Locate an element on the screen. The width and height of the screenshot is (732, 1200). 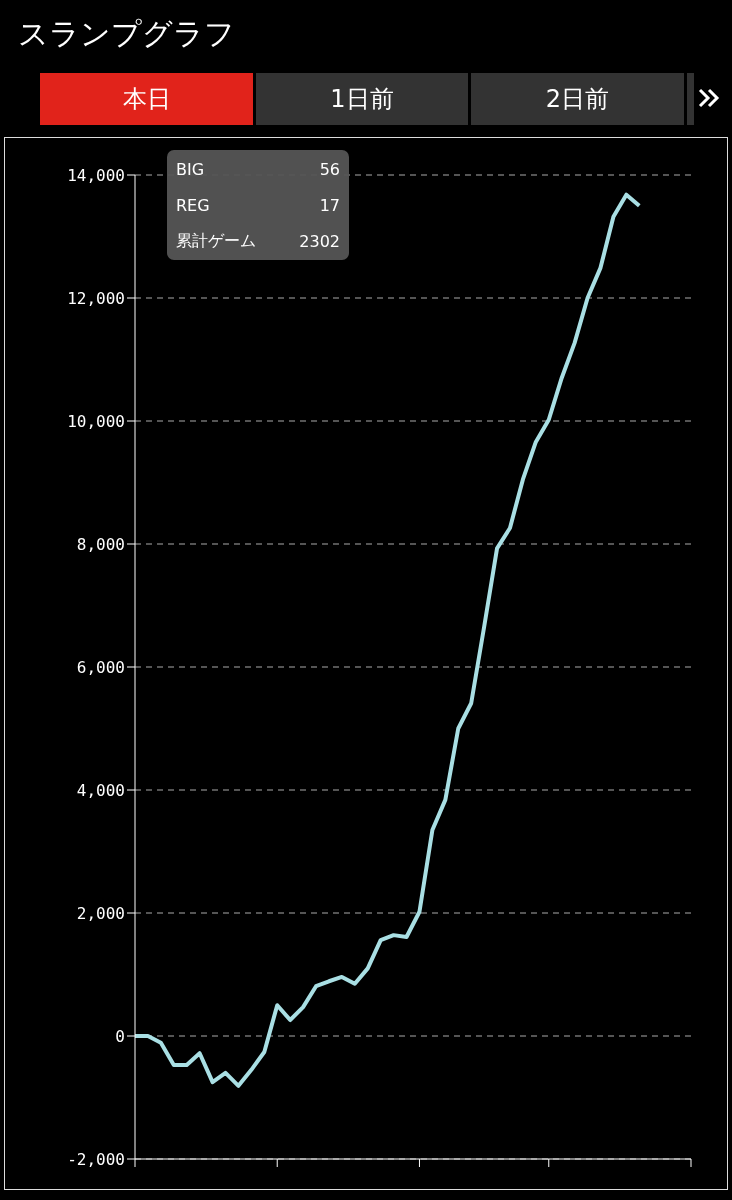
annotation: 2302 is located at coordinates (319, 241).